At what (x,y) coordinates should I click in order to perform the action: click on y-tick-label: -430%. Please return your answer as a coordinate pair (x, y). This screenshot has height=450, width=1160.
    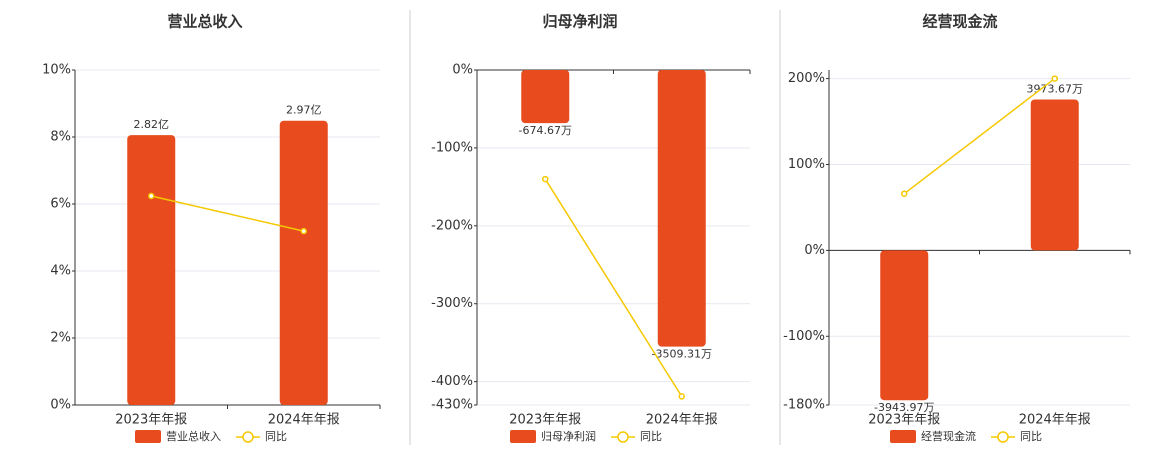
    Looking at the image, I should click on (452, 405).